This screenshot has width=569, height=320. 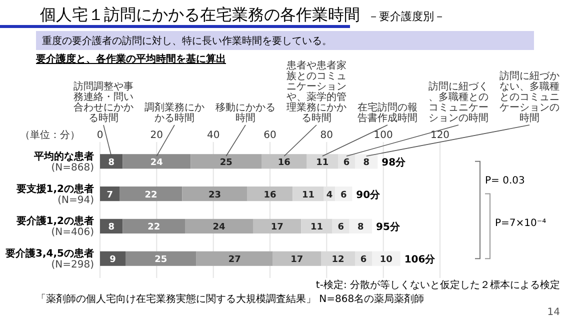 What do you see at coordinates (553, 312) in the screenshot?
I see `text: 14` at bounding box center [553, 312].